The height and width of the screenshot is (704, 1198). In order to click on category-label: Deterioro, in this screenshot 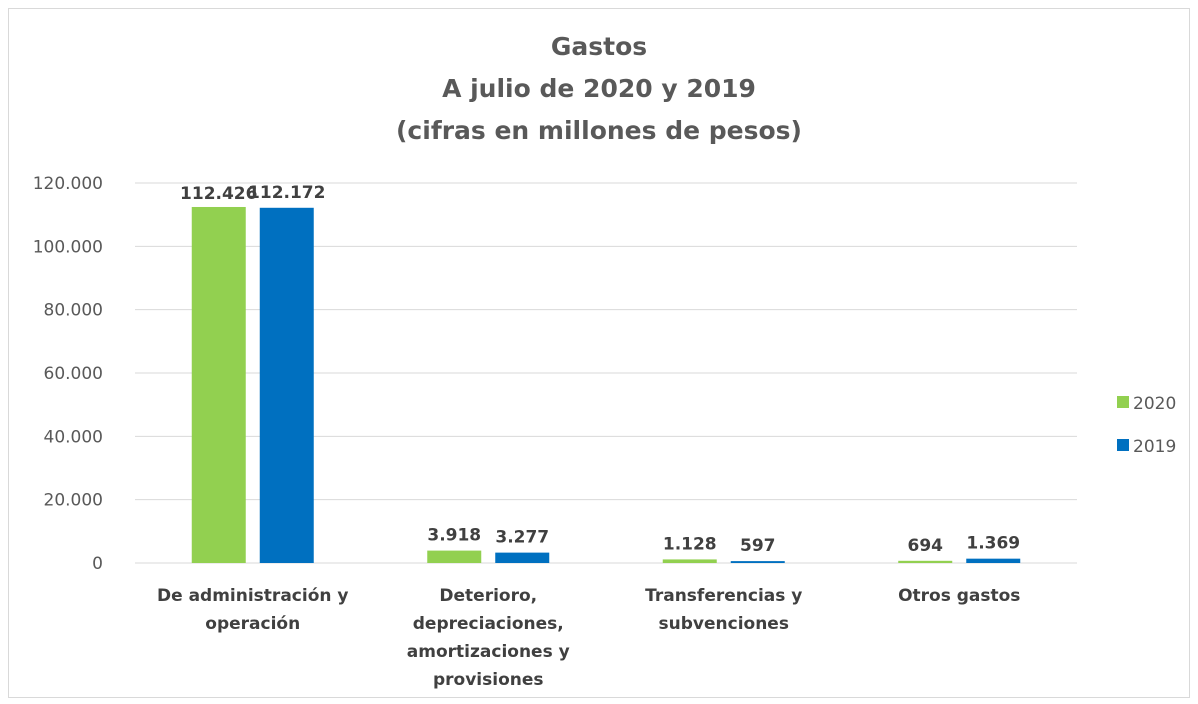, I will do `click(488, 596)`.